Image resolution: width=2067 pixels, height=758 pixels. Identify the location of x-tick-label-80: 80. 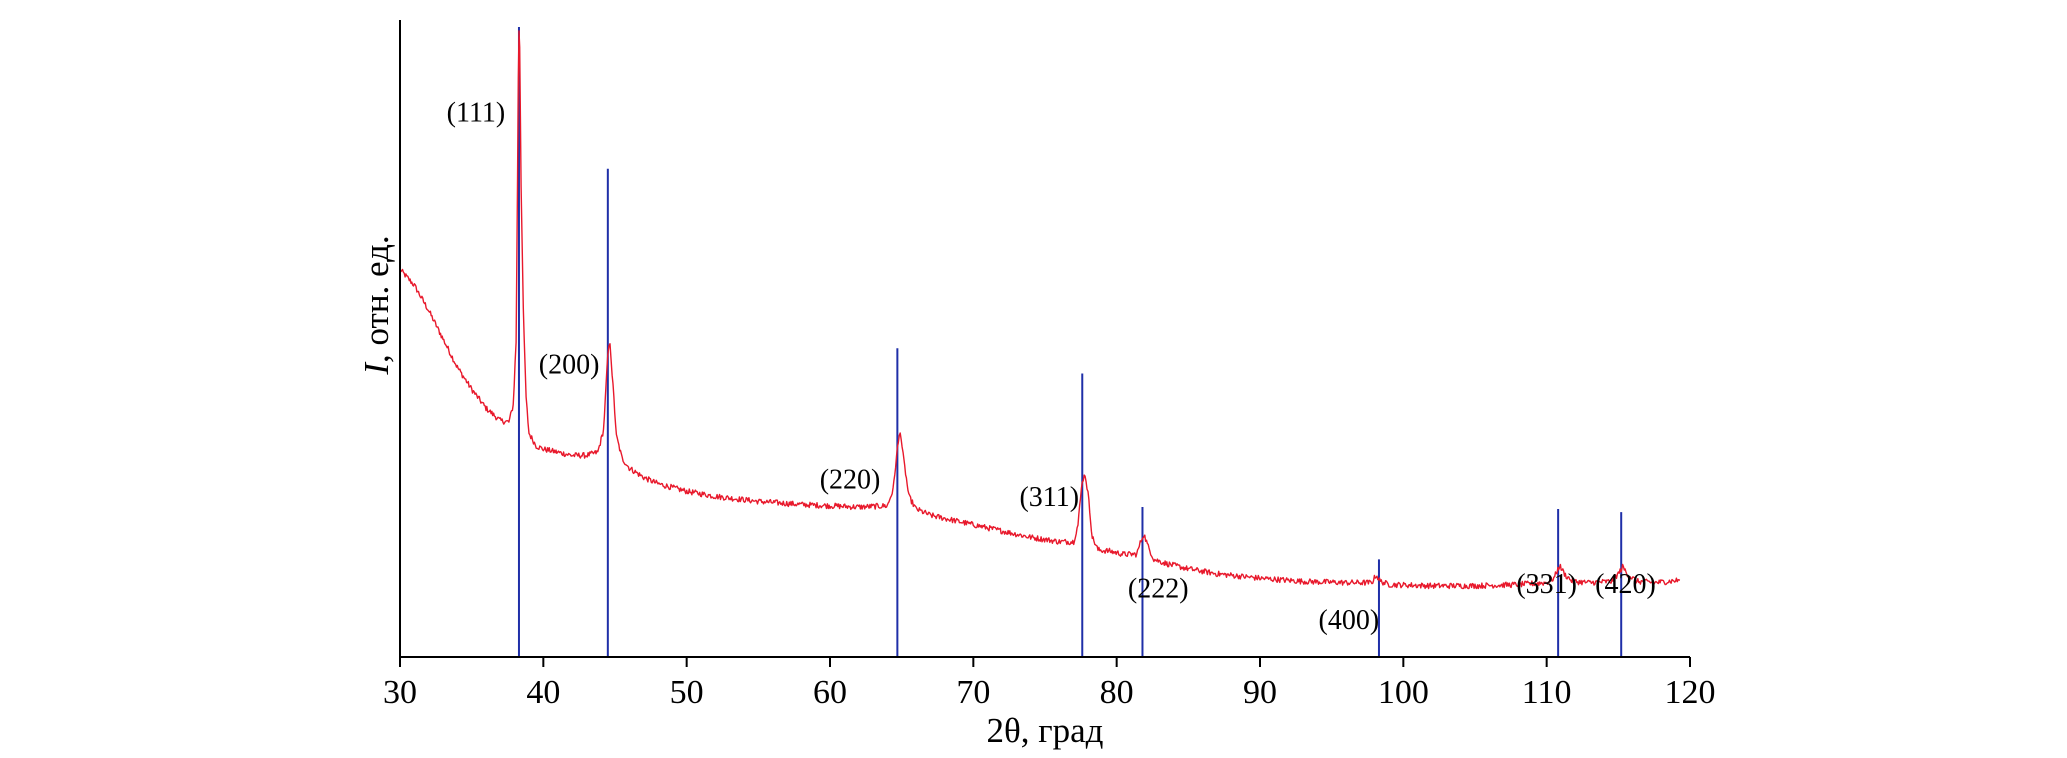
(1117, 692).